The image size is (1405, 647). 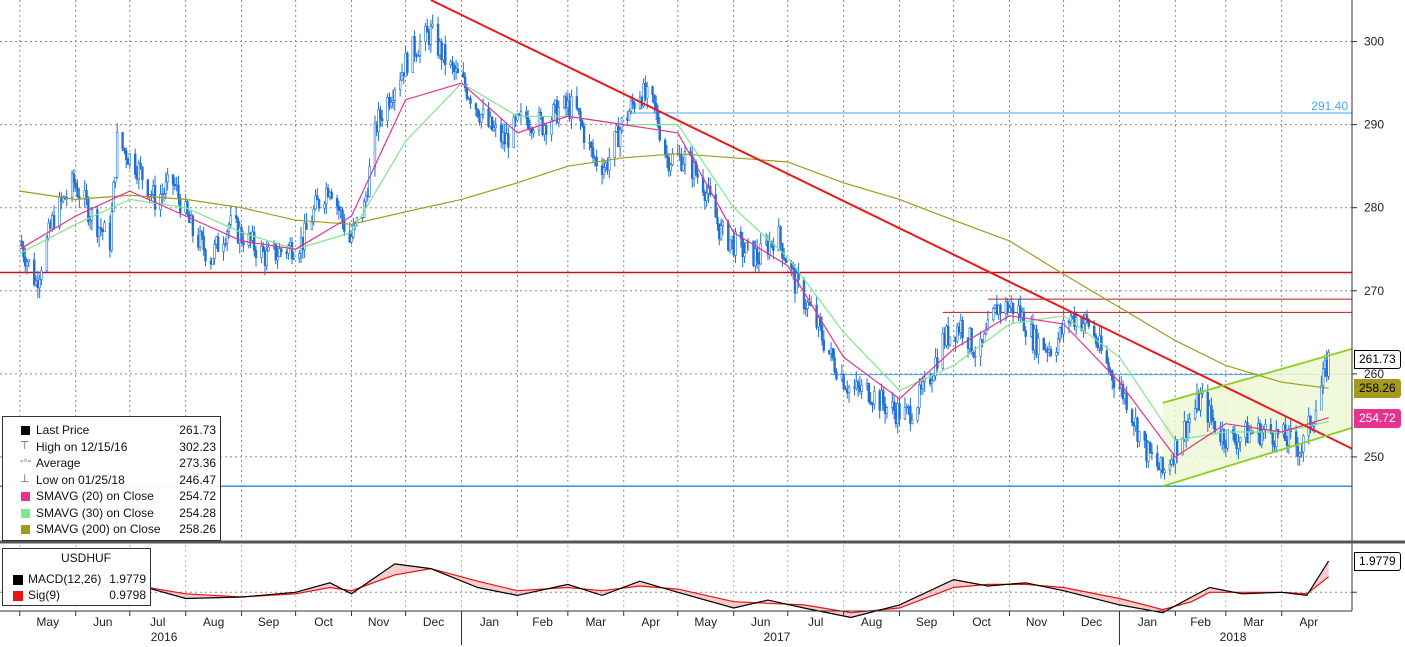 What do you see at coordinates (164, 637) in the screenshot?
I see `year-label-2016: 2016` at bounding box center [164, 637].